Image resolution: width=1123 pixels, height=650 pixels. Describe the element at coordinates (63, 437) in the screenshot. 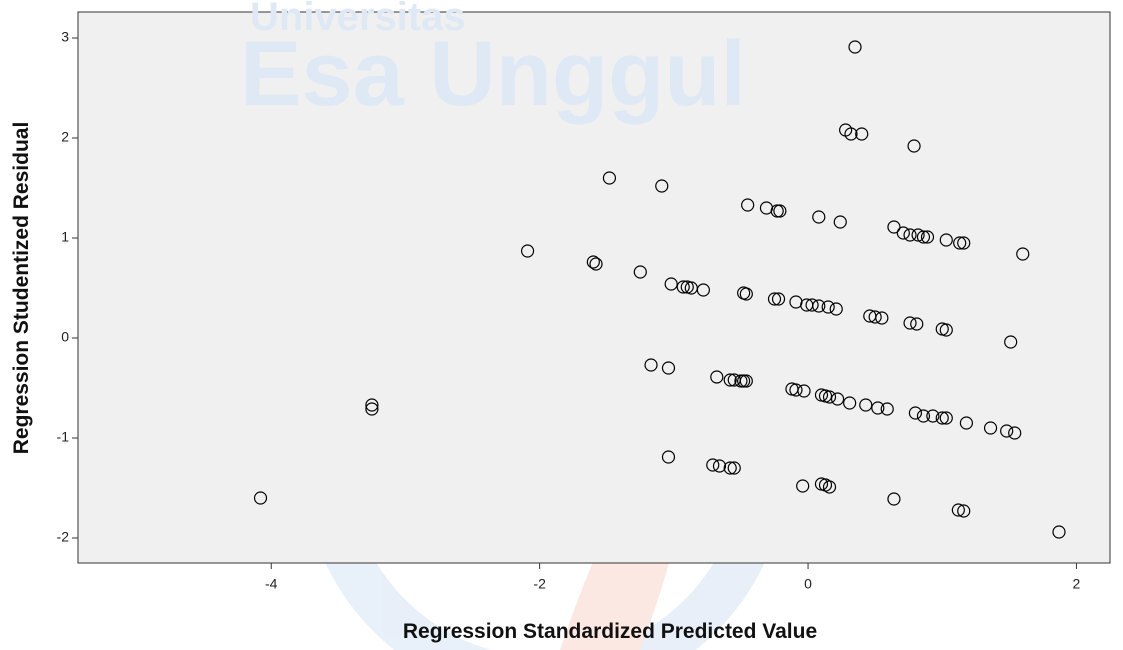

I see `y-tick-label: -1` at that location.